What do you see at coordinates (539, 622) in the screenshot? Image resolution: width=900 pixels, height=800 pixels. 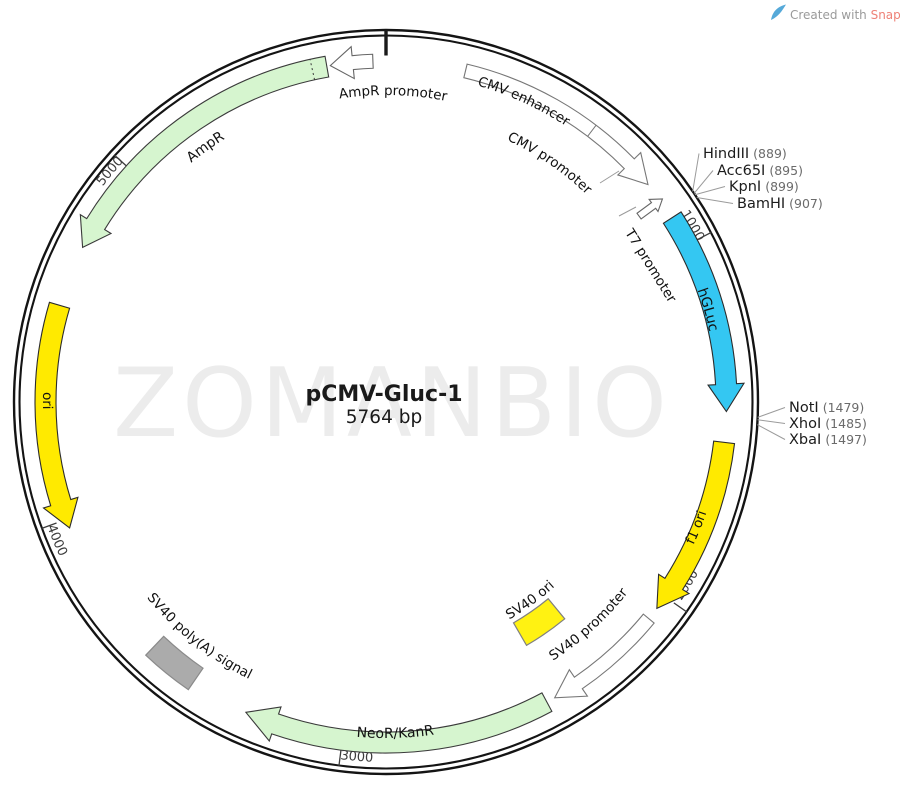 I see `feature-sv40-ori` at bounding box center [539, 622].